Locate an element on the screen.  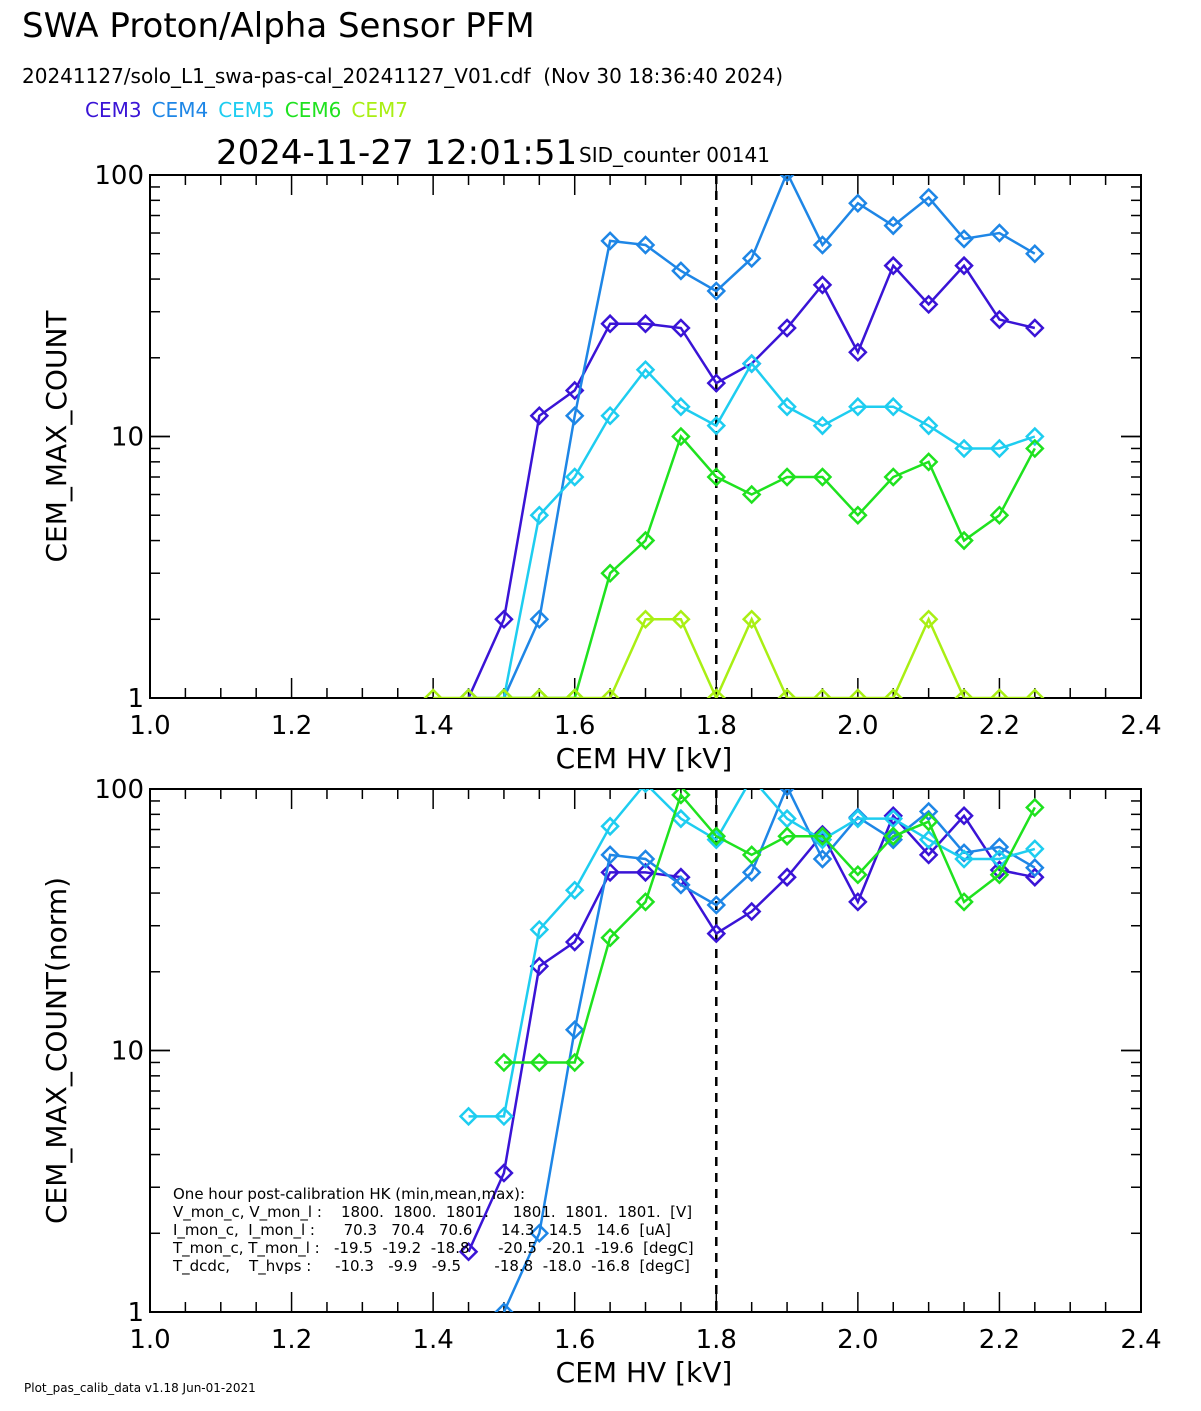
x-tick-label: 1.0 is located at coordinates (149, 726).